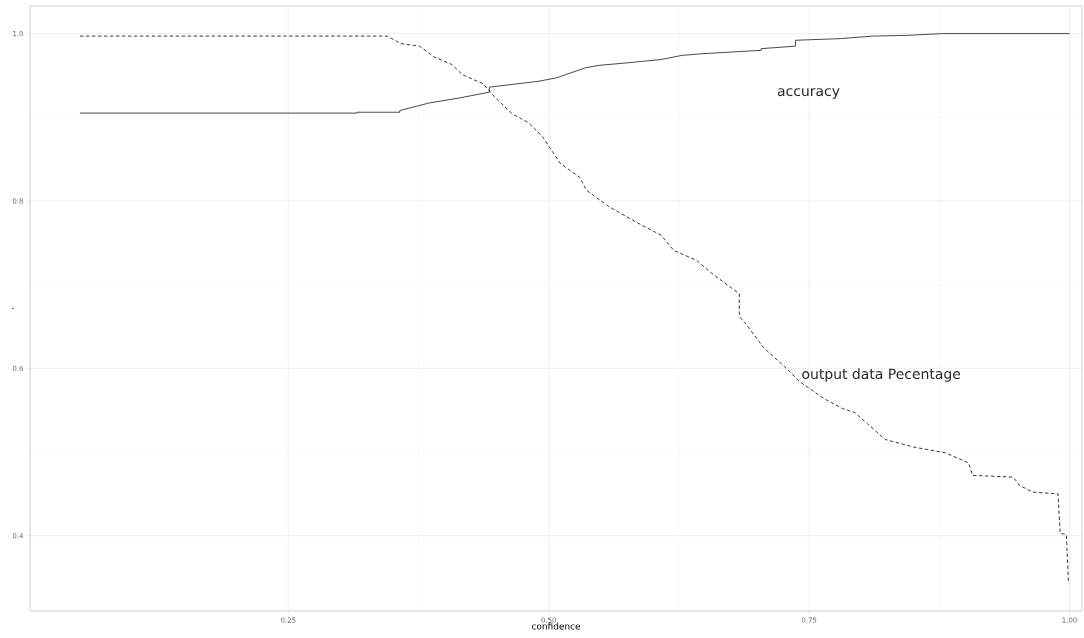 The width and height of the screenshot is (1084, 638). I want to click on line-series, so click(574, 73).